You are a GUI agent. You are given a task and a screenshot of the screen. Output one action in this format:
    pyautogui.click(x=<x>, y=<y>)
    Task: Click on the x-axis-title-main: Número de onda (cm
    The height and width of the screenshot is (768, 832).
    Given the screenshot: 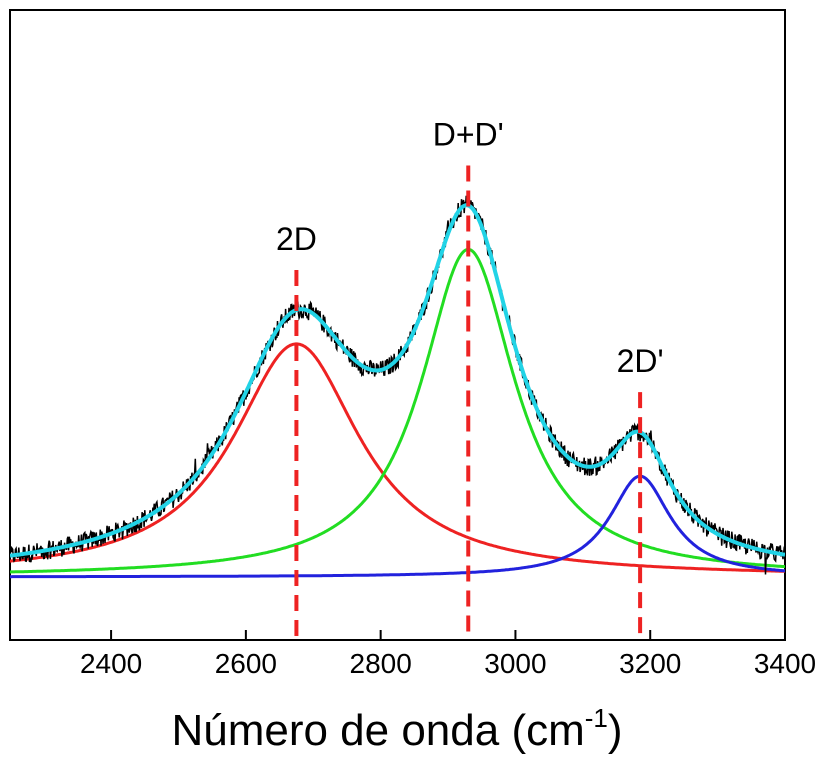 What is the action you would take?
    pyautogui.click(x=377, y=730)
    